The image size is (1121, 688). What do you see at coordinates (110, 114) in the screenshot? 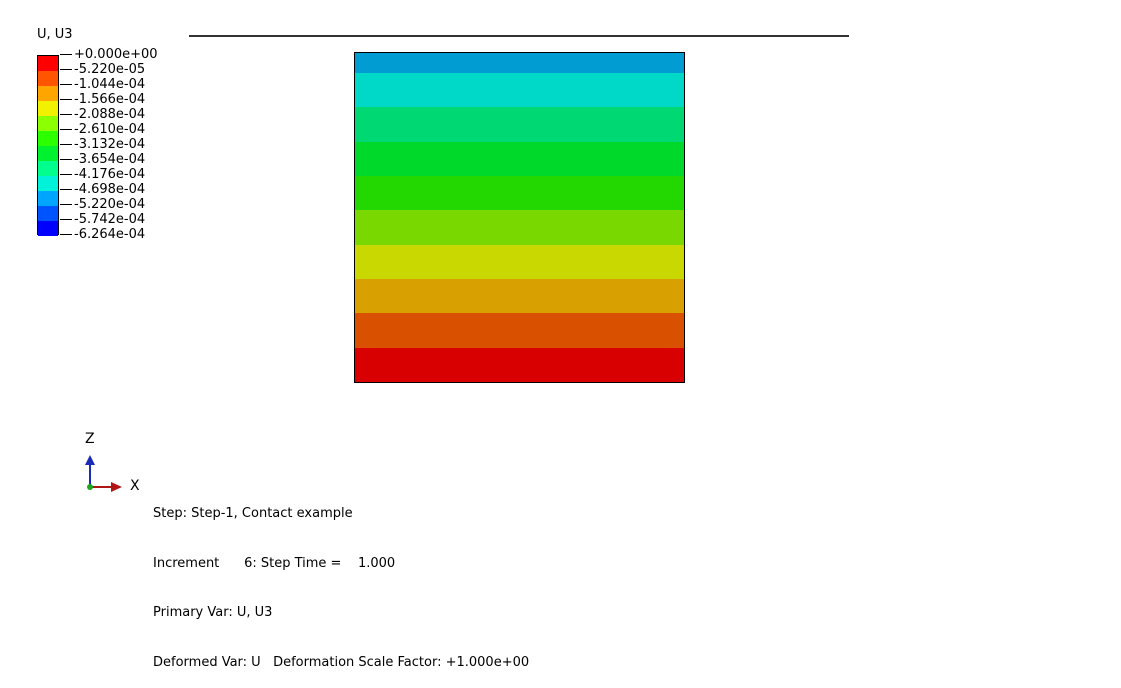
I see `legend-label: -2.088e-04` at bounding box center [110, 114].